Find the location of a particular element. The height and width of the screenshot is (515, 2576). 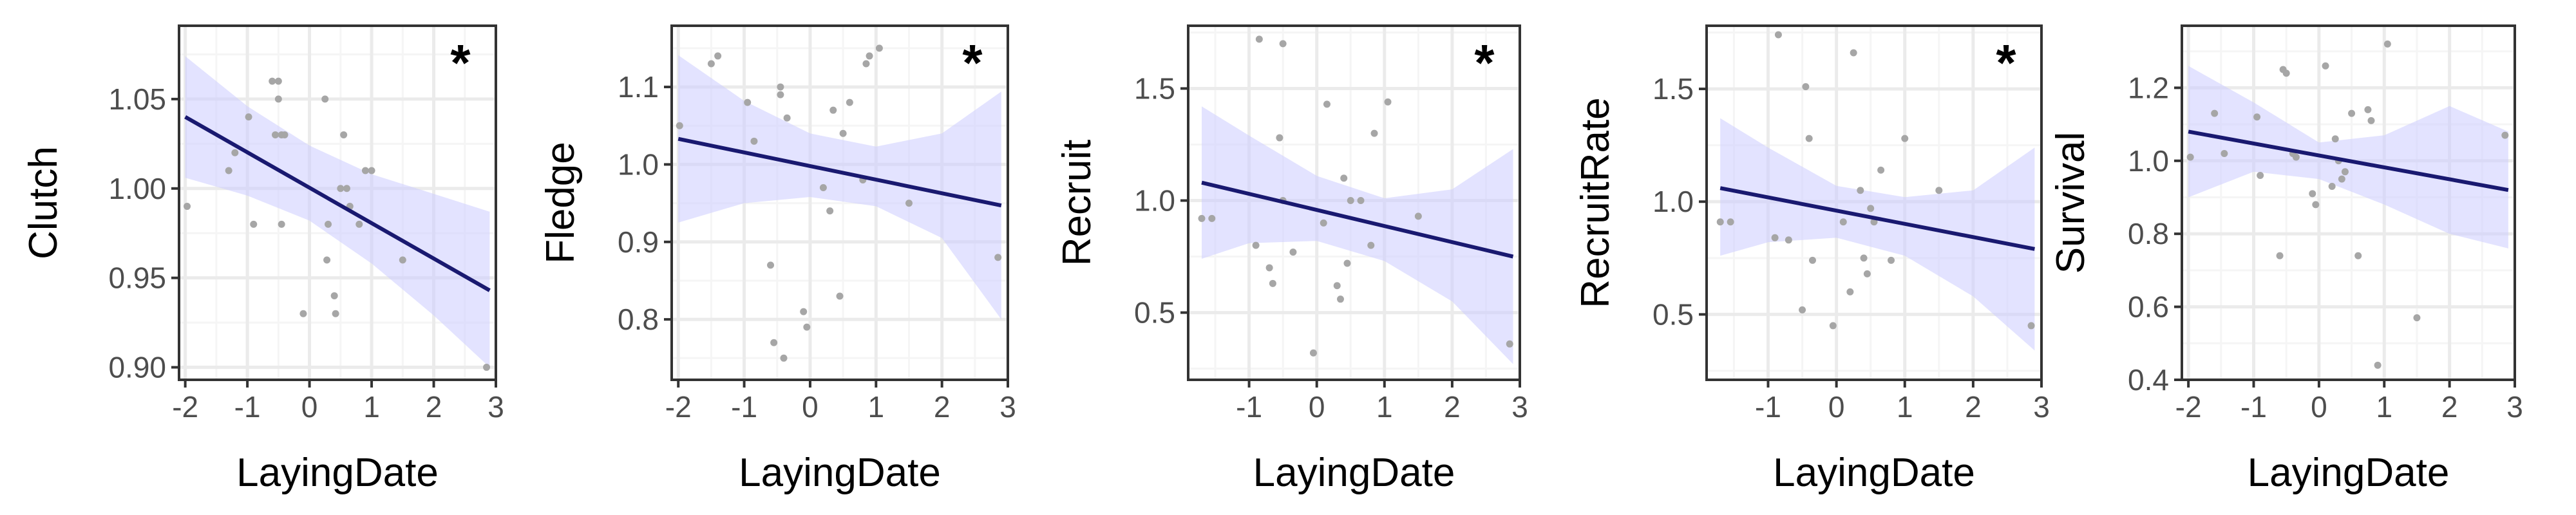

y-tick-label: 0.90 is located at coordinates (137, 367).